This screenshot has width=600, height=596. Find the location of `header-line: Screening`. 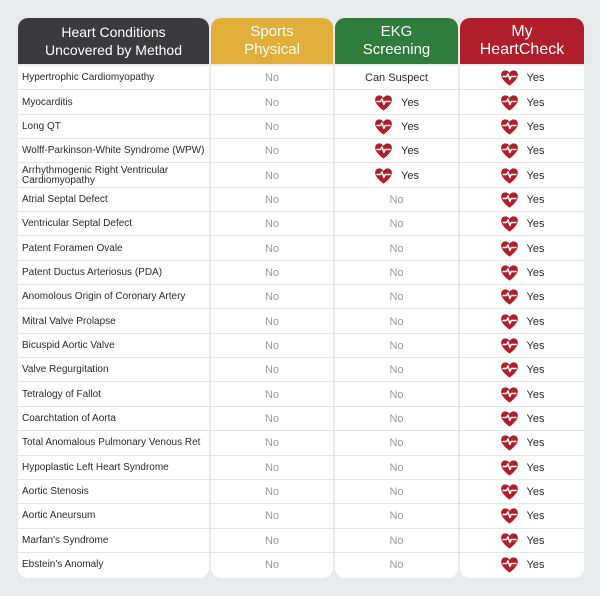

header-line: Screening is located at coordinates (396, 49).